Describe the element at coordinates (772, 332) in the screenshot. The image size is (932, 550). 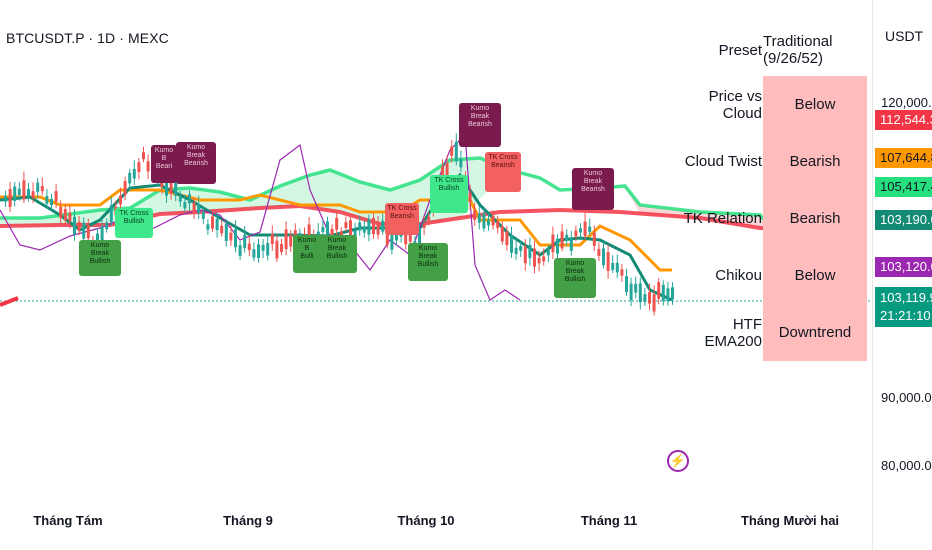
I see `dashboard-row-htf-ema200: HTF EMA200 Downtrend` at that location.